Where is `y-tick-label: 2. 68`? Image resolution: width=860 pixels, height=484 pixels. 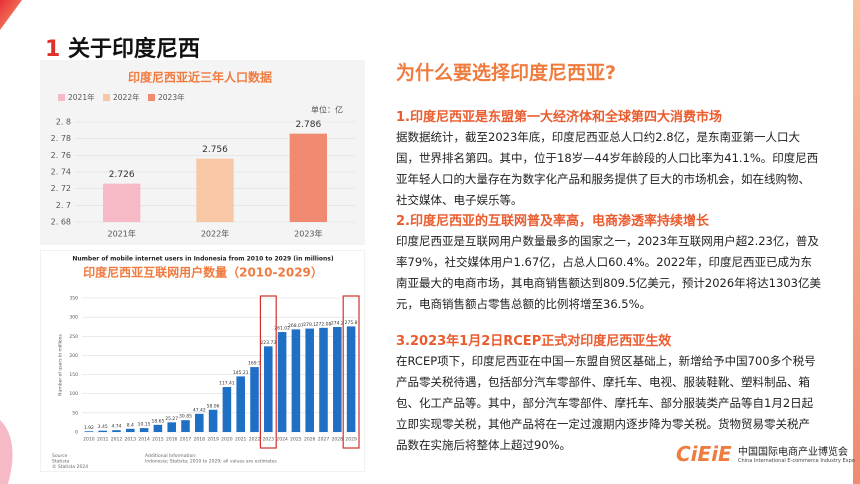
y-tick-label: 2. 68 is located at coordinates (61, 222).